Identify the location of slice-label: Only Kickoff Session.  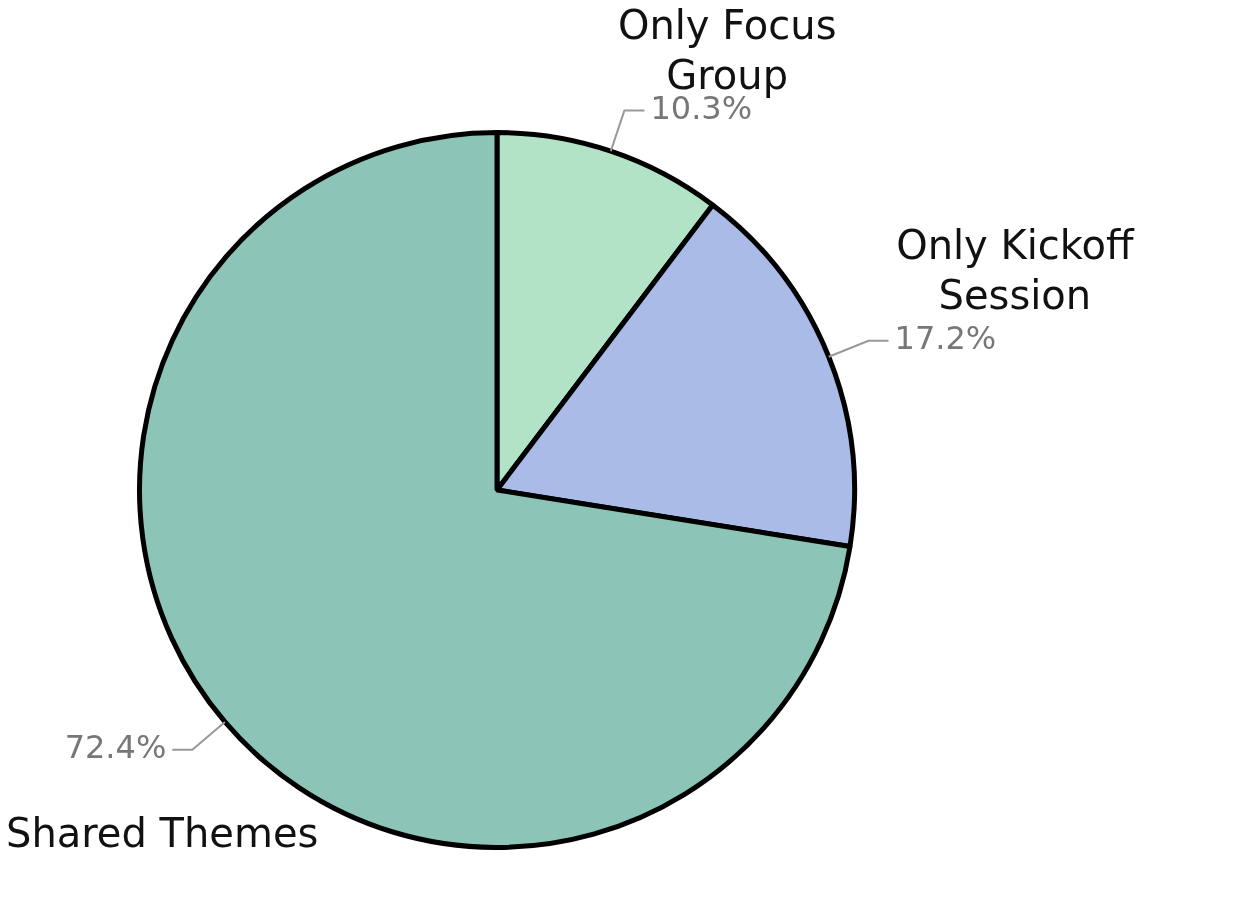
(1016, 270).